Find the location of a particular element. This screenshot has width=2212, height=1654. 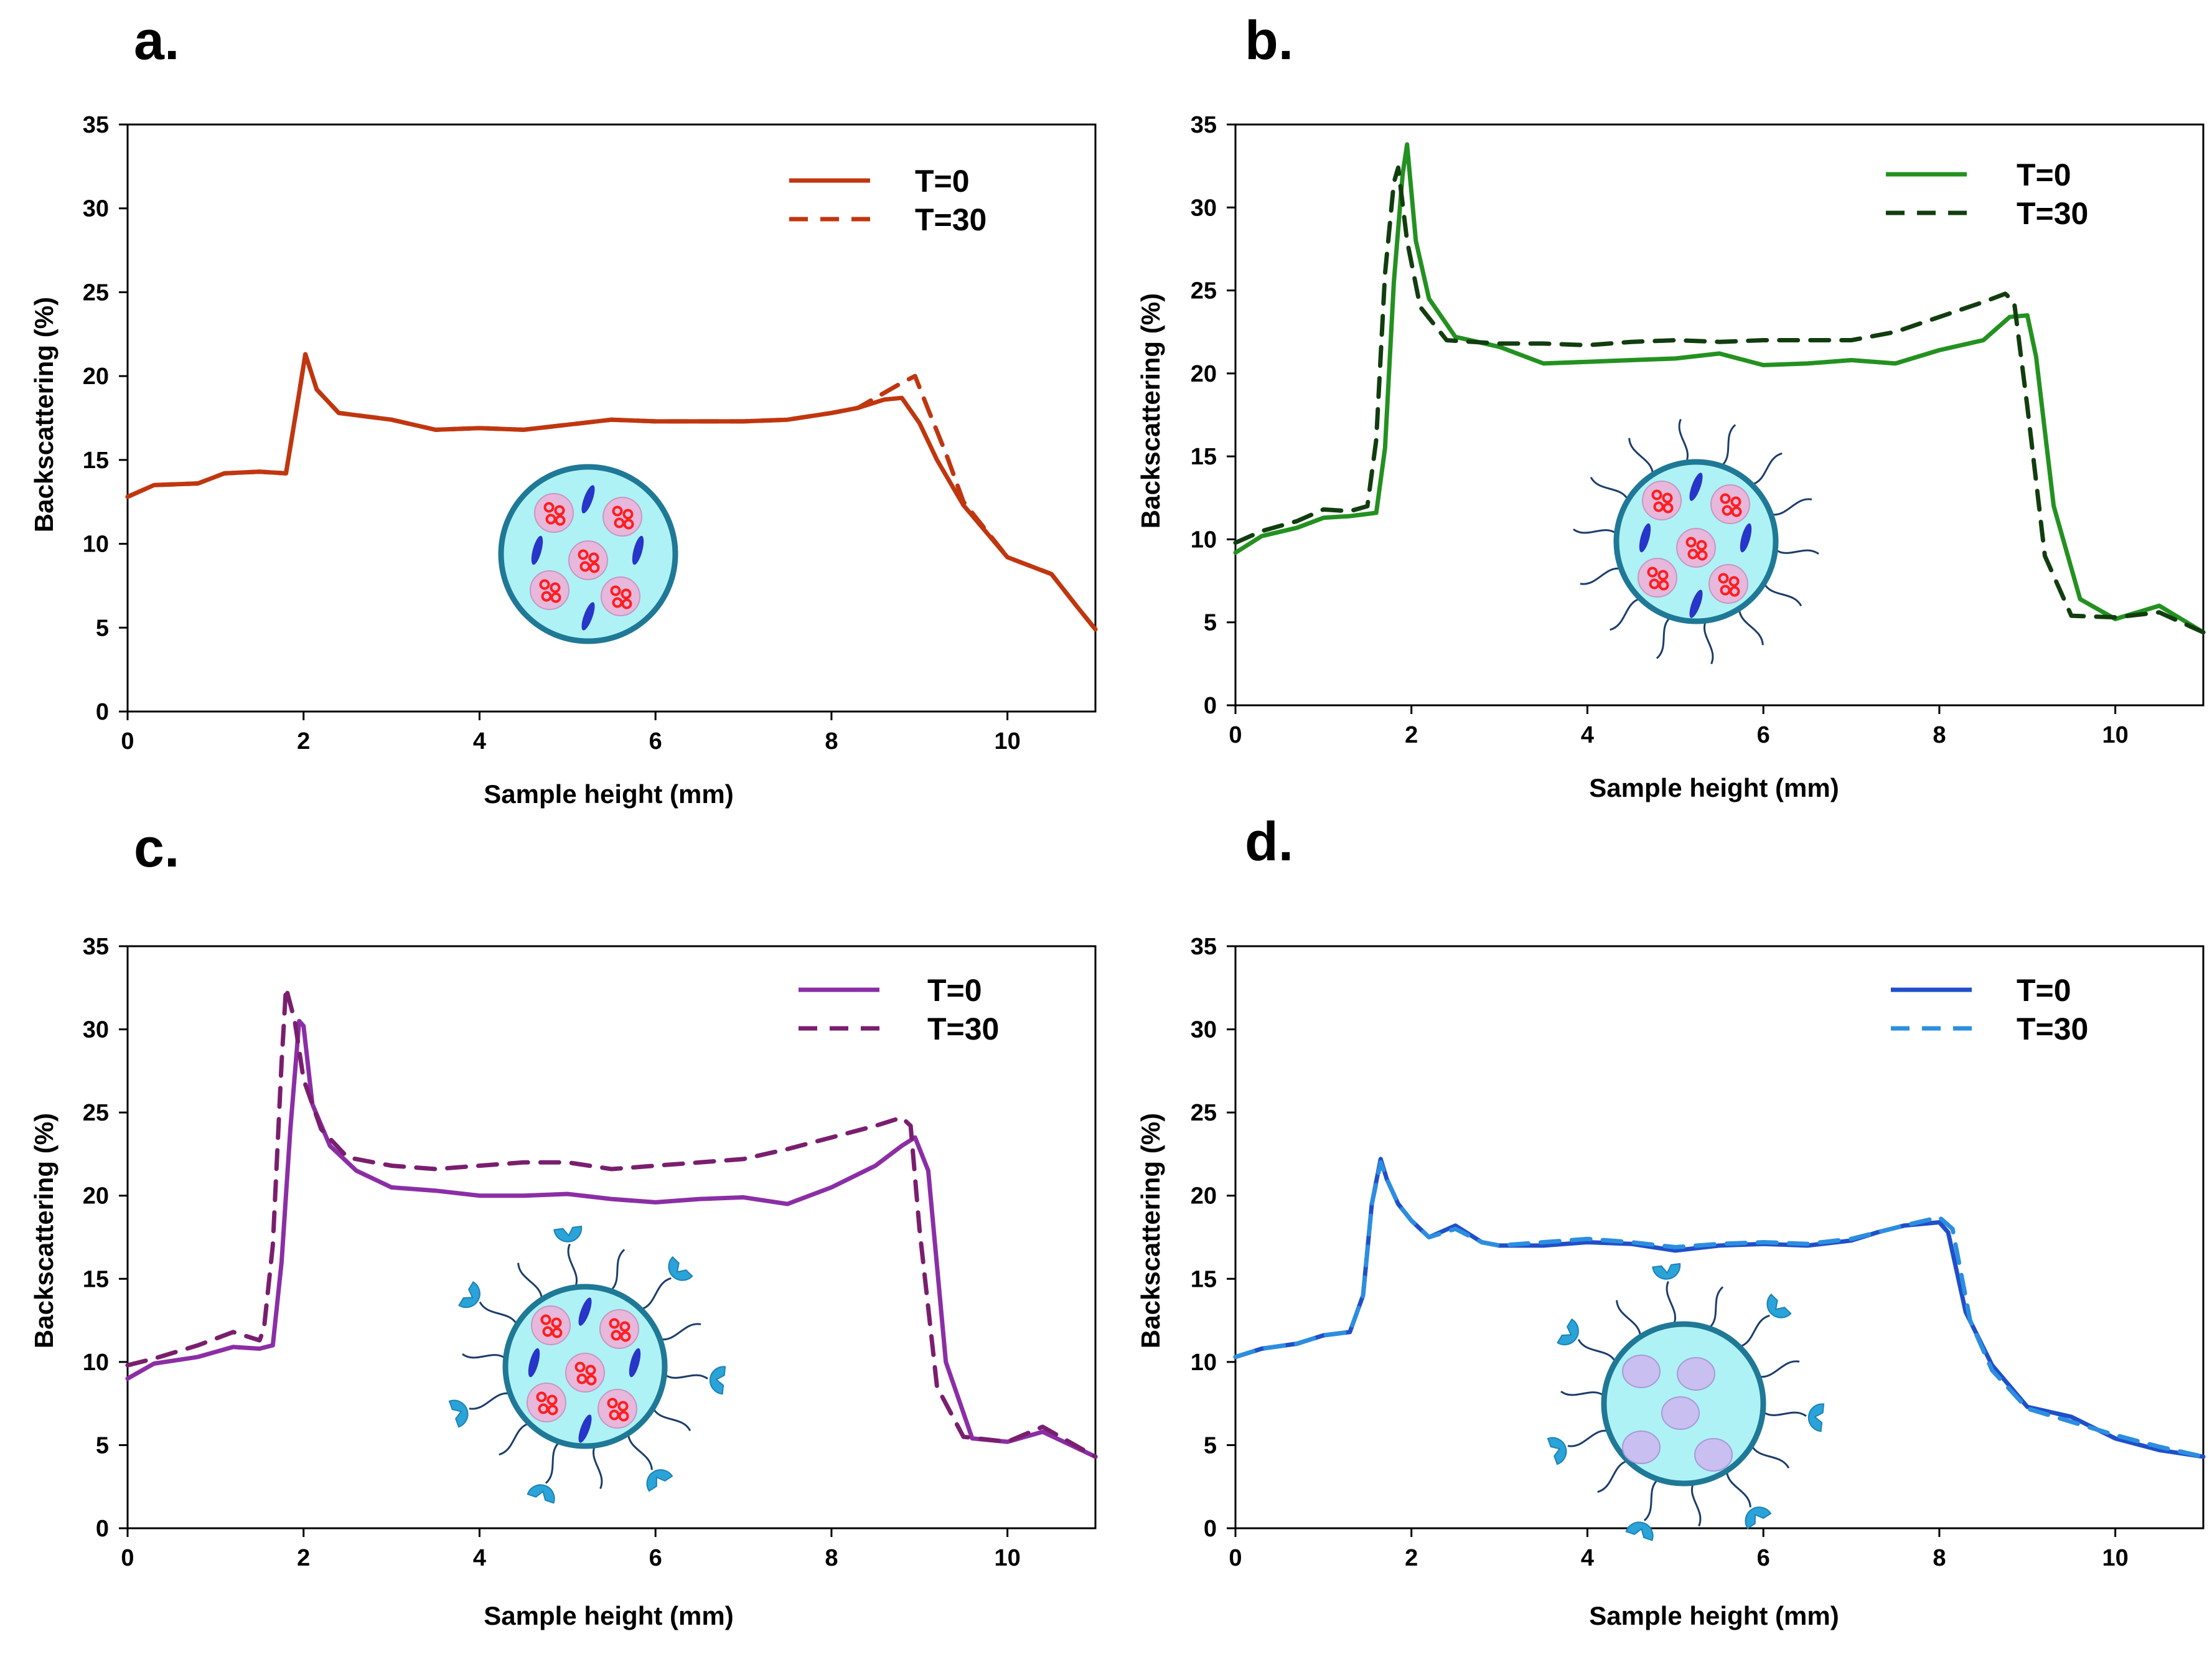

x-tick-label: 6 is located at coordinates (655, 1558).